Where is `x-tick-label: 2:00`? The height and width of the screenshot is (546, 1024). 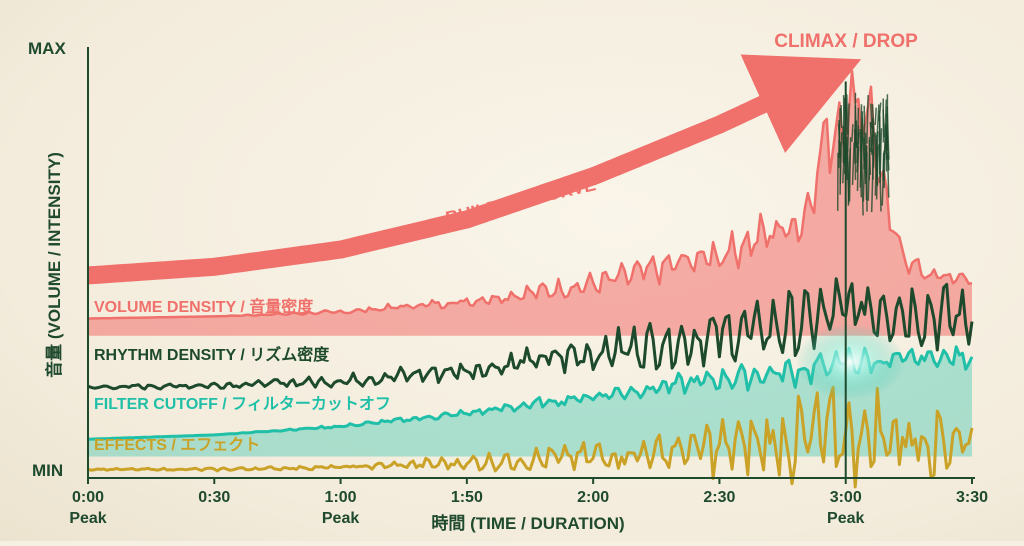 x-tick-label: 2:00 is located at coordinates (593, 497).